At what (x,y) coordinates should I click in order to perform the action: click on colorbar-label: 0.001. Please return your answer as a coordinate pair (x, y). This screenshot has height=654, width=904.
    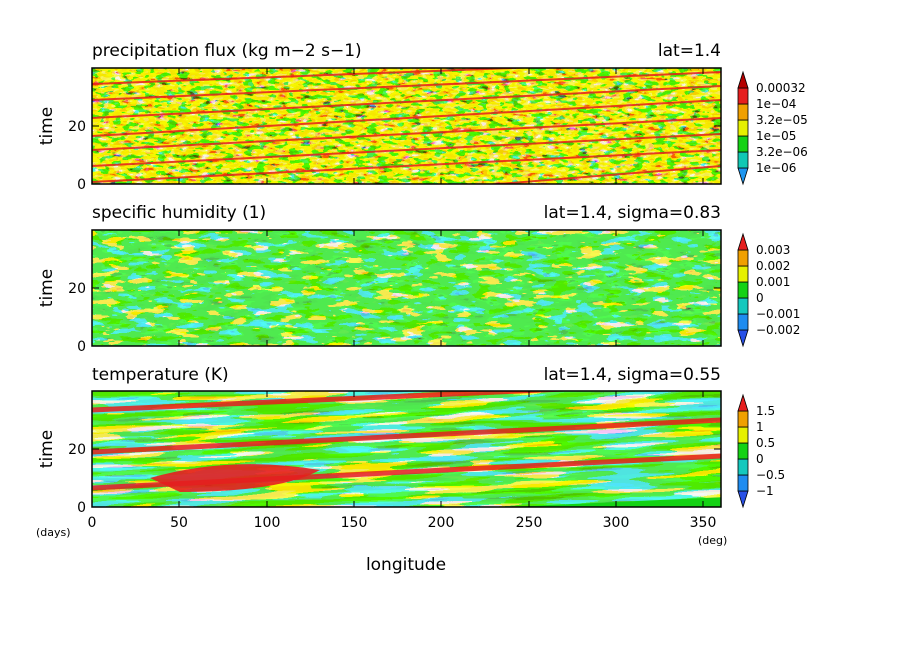
    Looking at the image, I should click on (773, 282).